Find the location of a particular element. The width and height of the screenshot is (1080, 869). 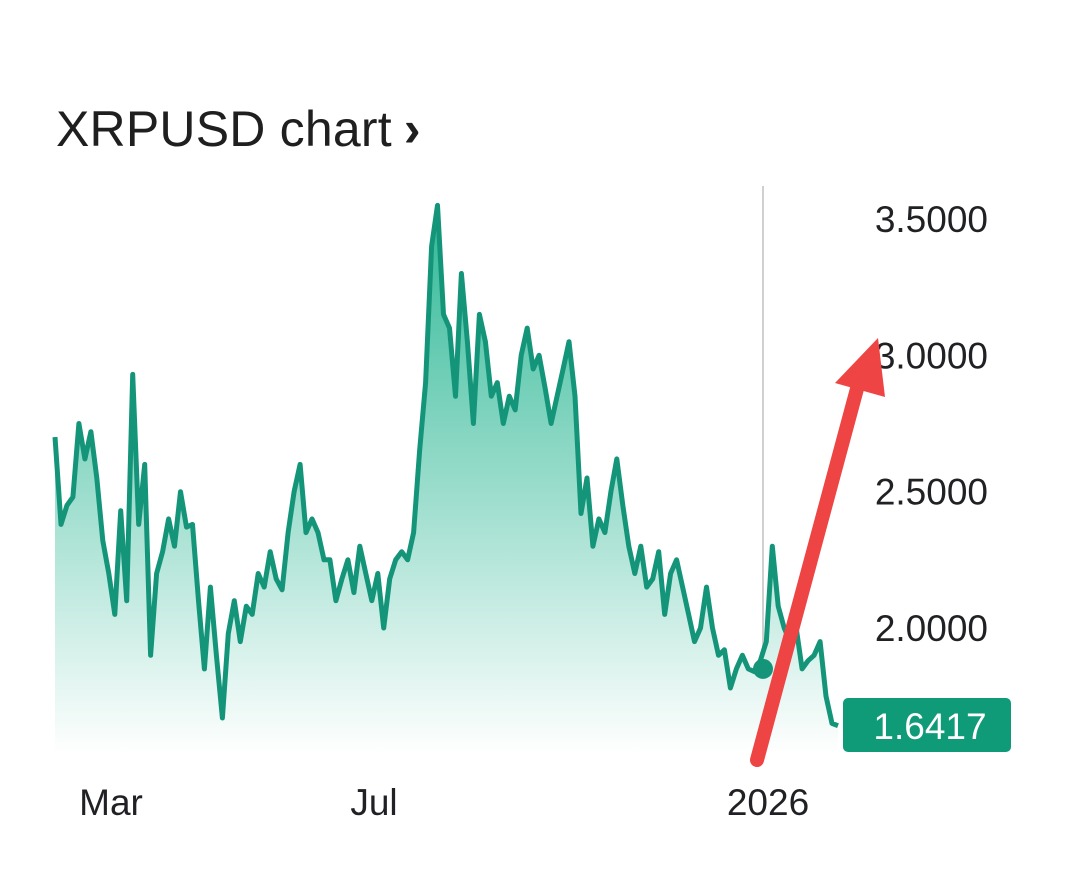

current-price-badge: 1.6417 is located at coordinates (927, 725).